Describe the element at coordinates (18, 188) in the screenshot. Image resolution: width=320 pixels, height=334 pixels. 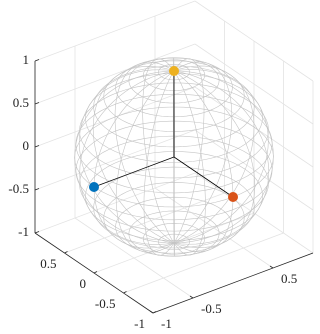
I see `z-tick-label: -0.5` at that location.